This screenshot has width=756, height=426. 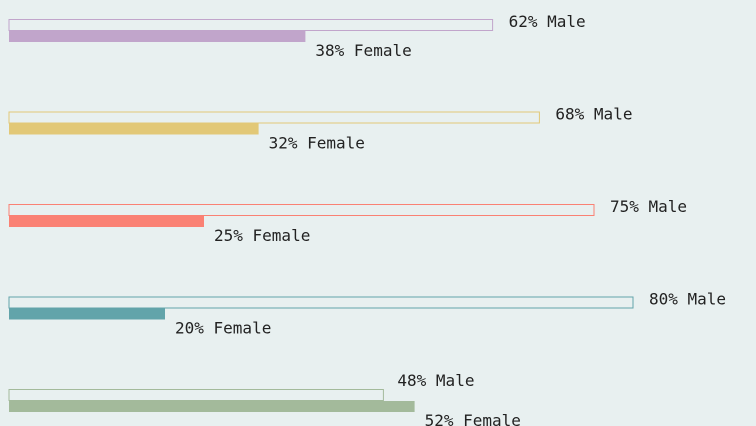 What do you see at coordinates (435, 380) in the screenshot?
I see `male-label: 48% Male` at bounding box center [435, 380].